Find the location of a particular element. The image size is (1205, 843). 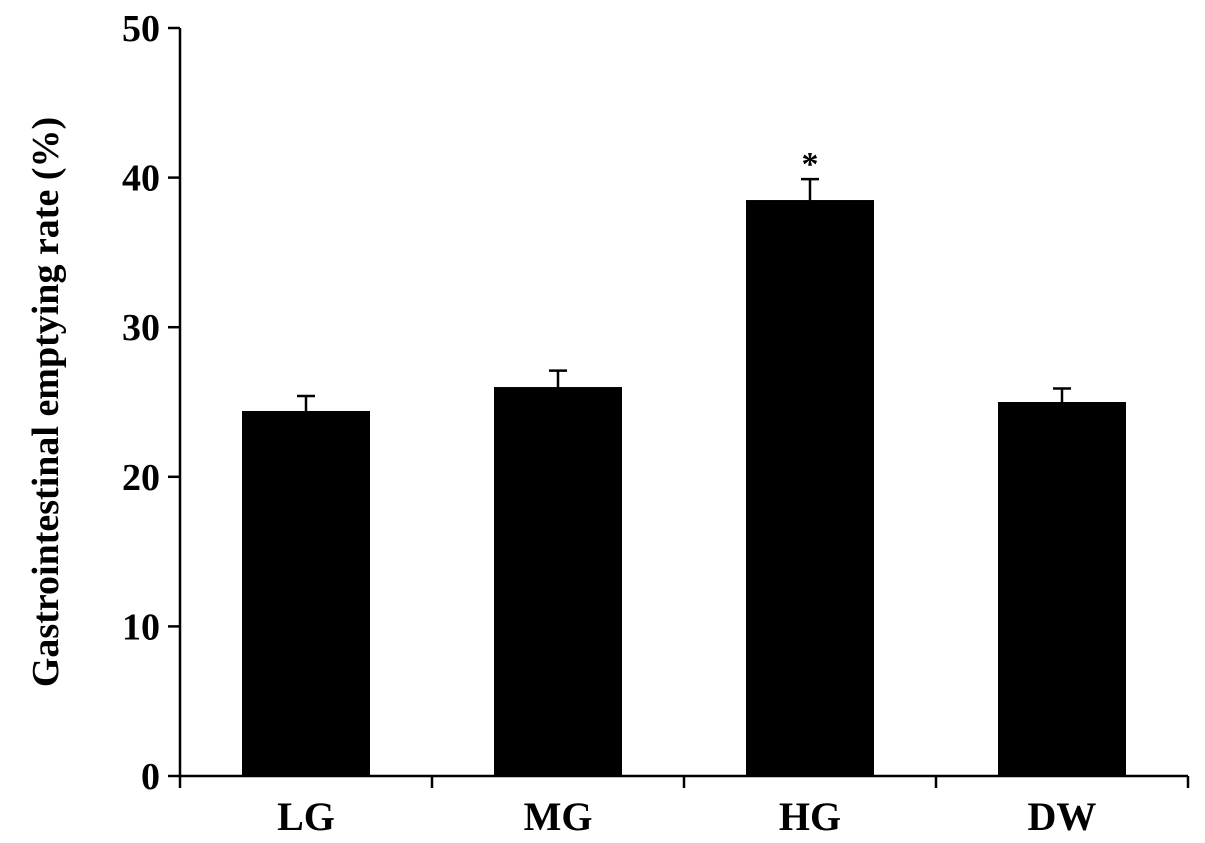

error-bar-hg is located at coordinates (810, 189).